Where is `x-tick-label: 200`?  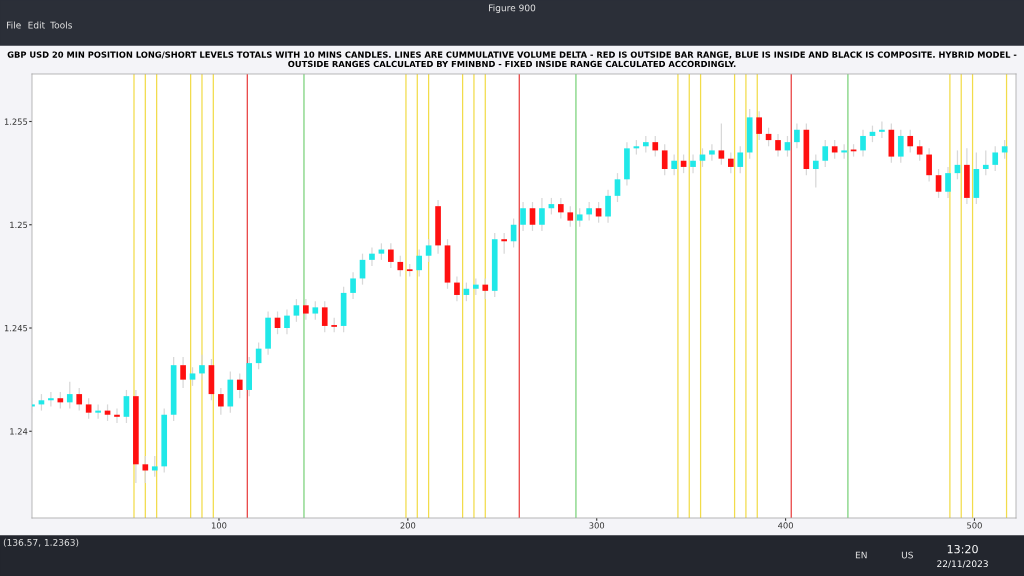
x-tick-label: 200 is located at coordinates (408, 525).